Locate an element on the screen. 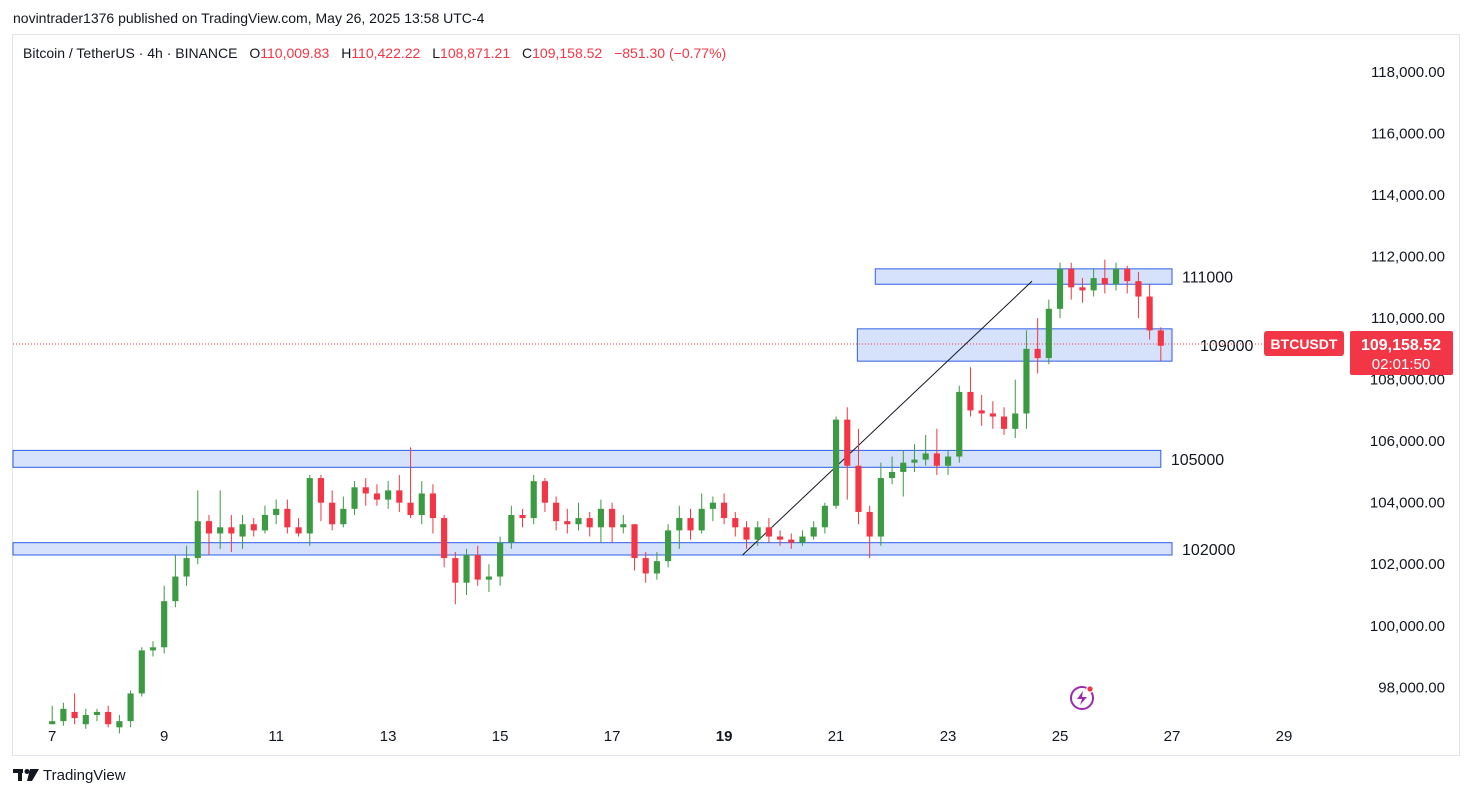 The height and width of the screenshot is (799, 1472). y-tick-label: 112,000.00 is located at coordinates (1408, 257).